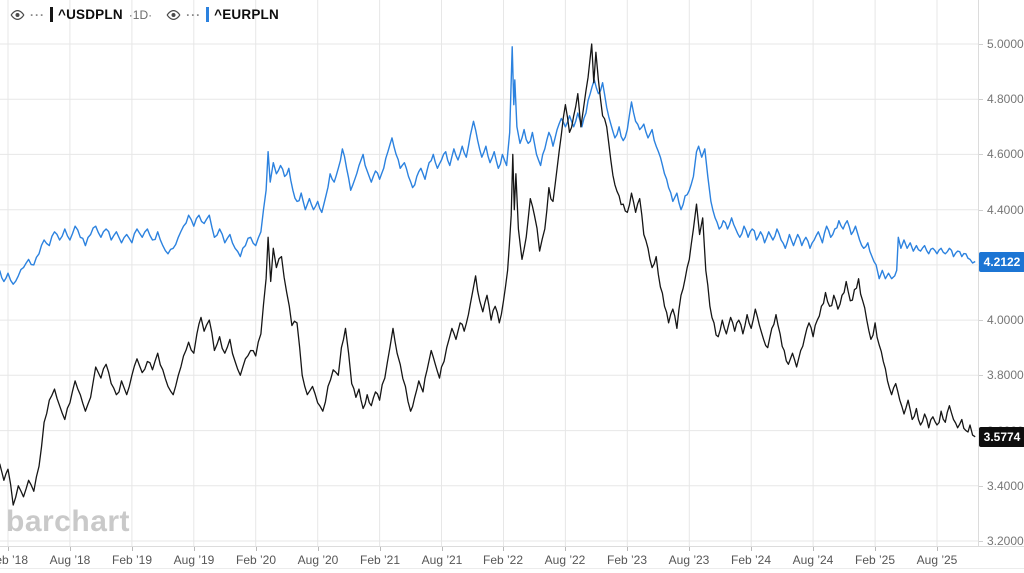 Image resolution: width=1024 pixels, height=573 pixels. What do you see at coordinates (875, 560) in the screenshot?
I see `time-axis-label: Feb ’25` at bounding box center [875, 560].